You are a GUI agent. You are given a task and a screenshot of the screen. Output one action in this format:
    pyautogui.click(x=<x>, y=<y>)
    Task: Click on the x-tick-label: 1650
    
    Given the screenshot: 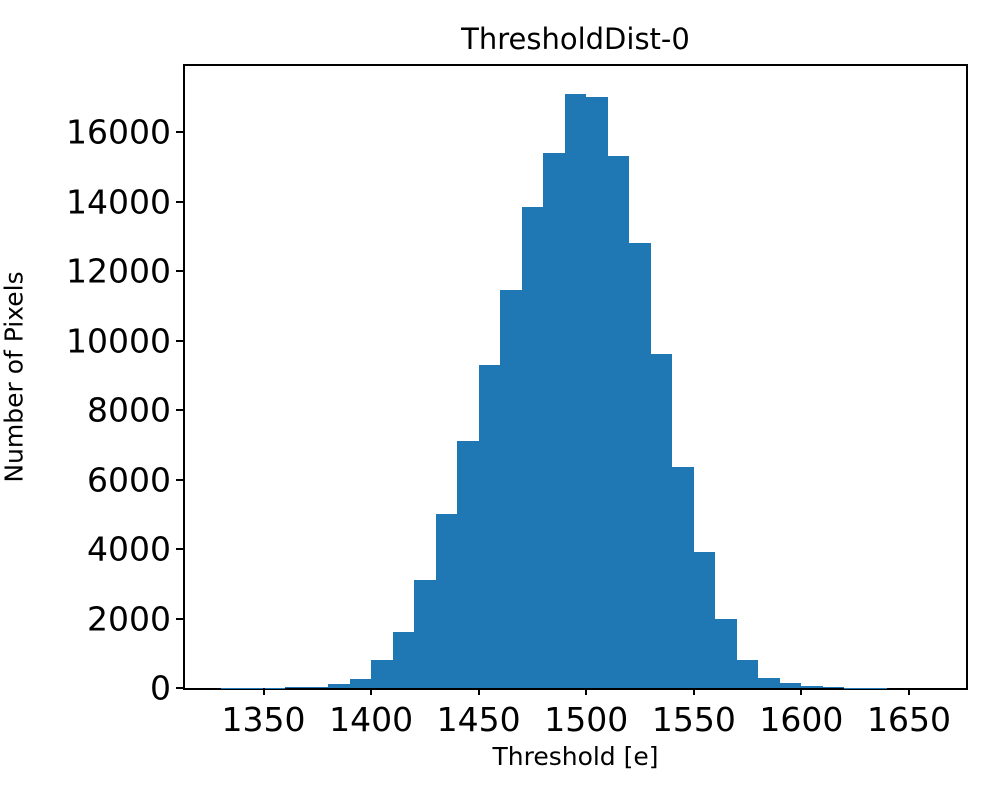 What is the action you would take?
    pyautogui.click(x=908, y=719)
    